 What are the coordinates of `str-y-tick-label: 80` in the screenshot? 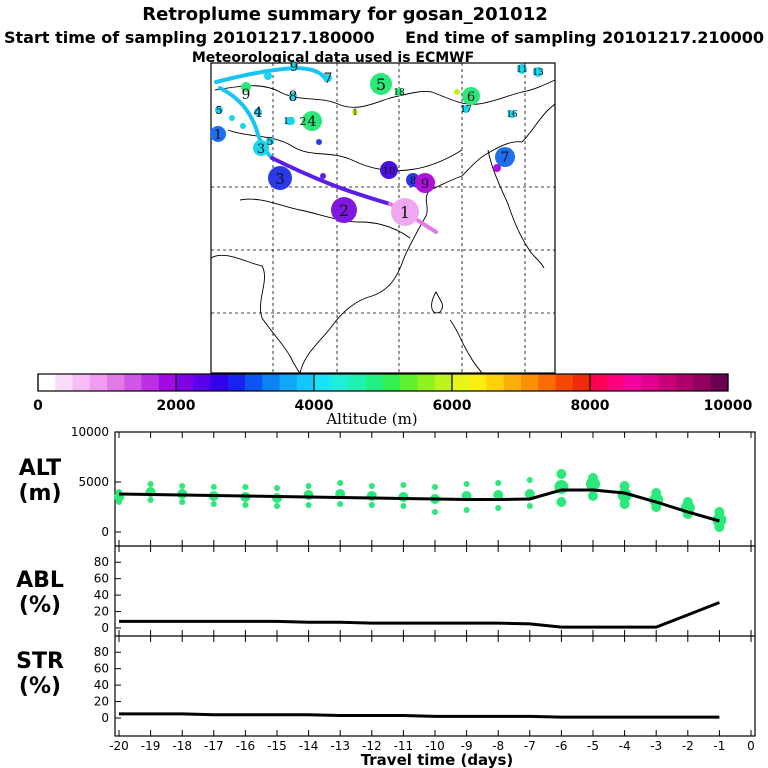 It's located at (101, 652).